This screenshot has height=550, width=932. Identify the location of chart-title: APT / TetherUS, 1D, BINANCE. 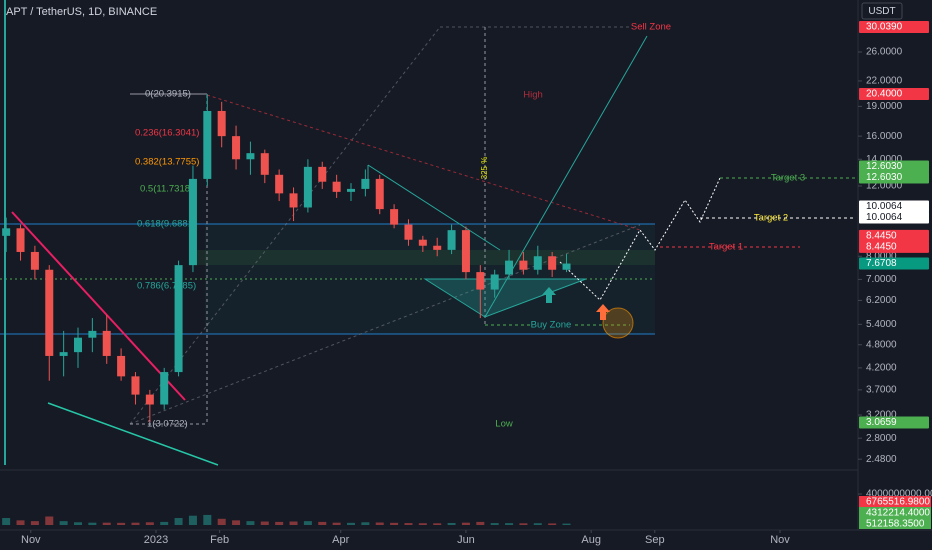
(81, 12).